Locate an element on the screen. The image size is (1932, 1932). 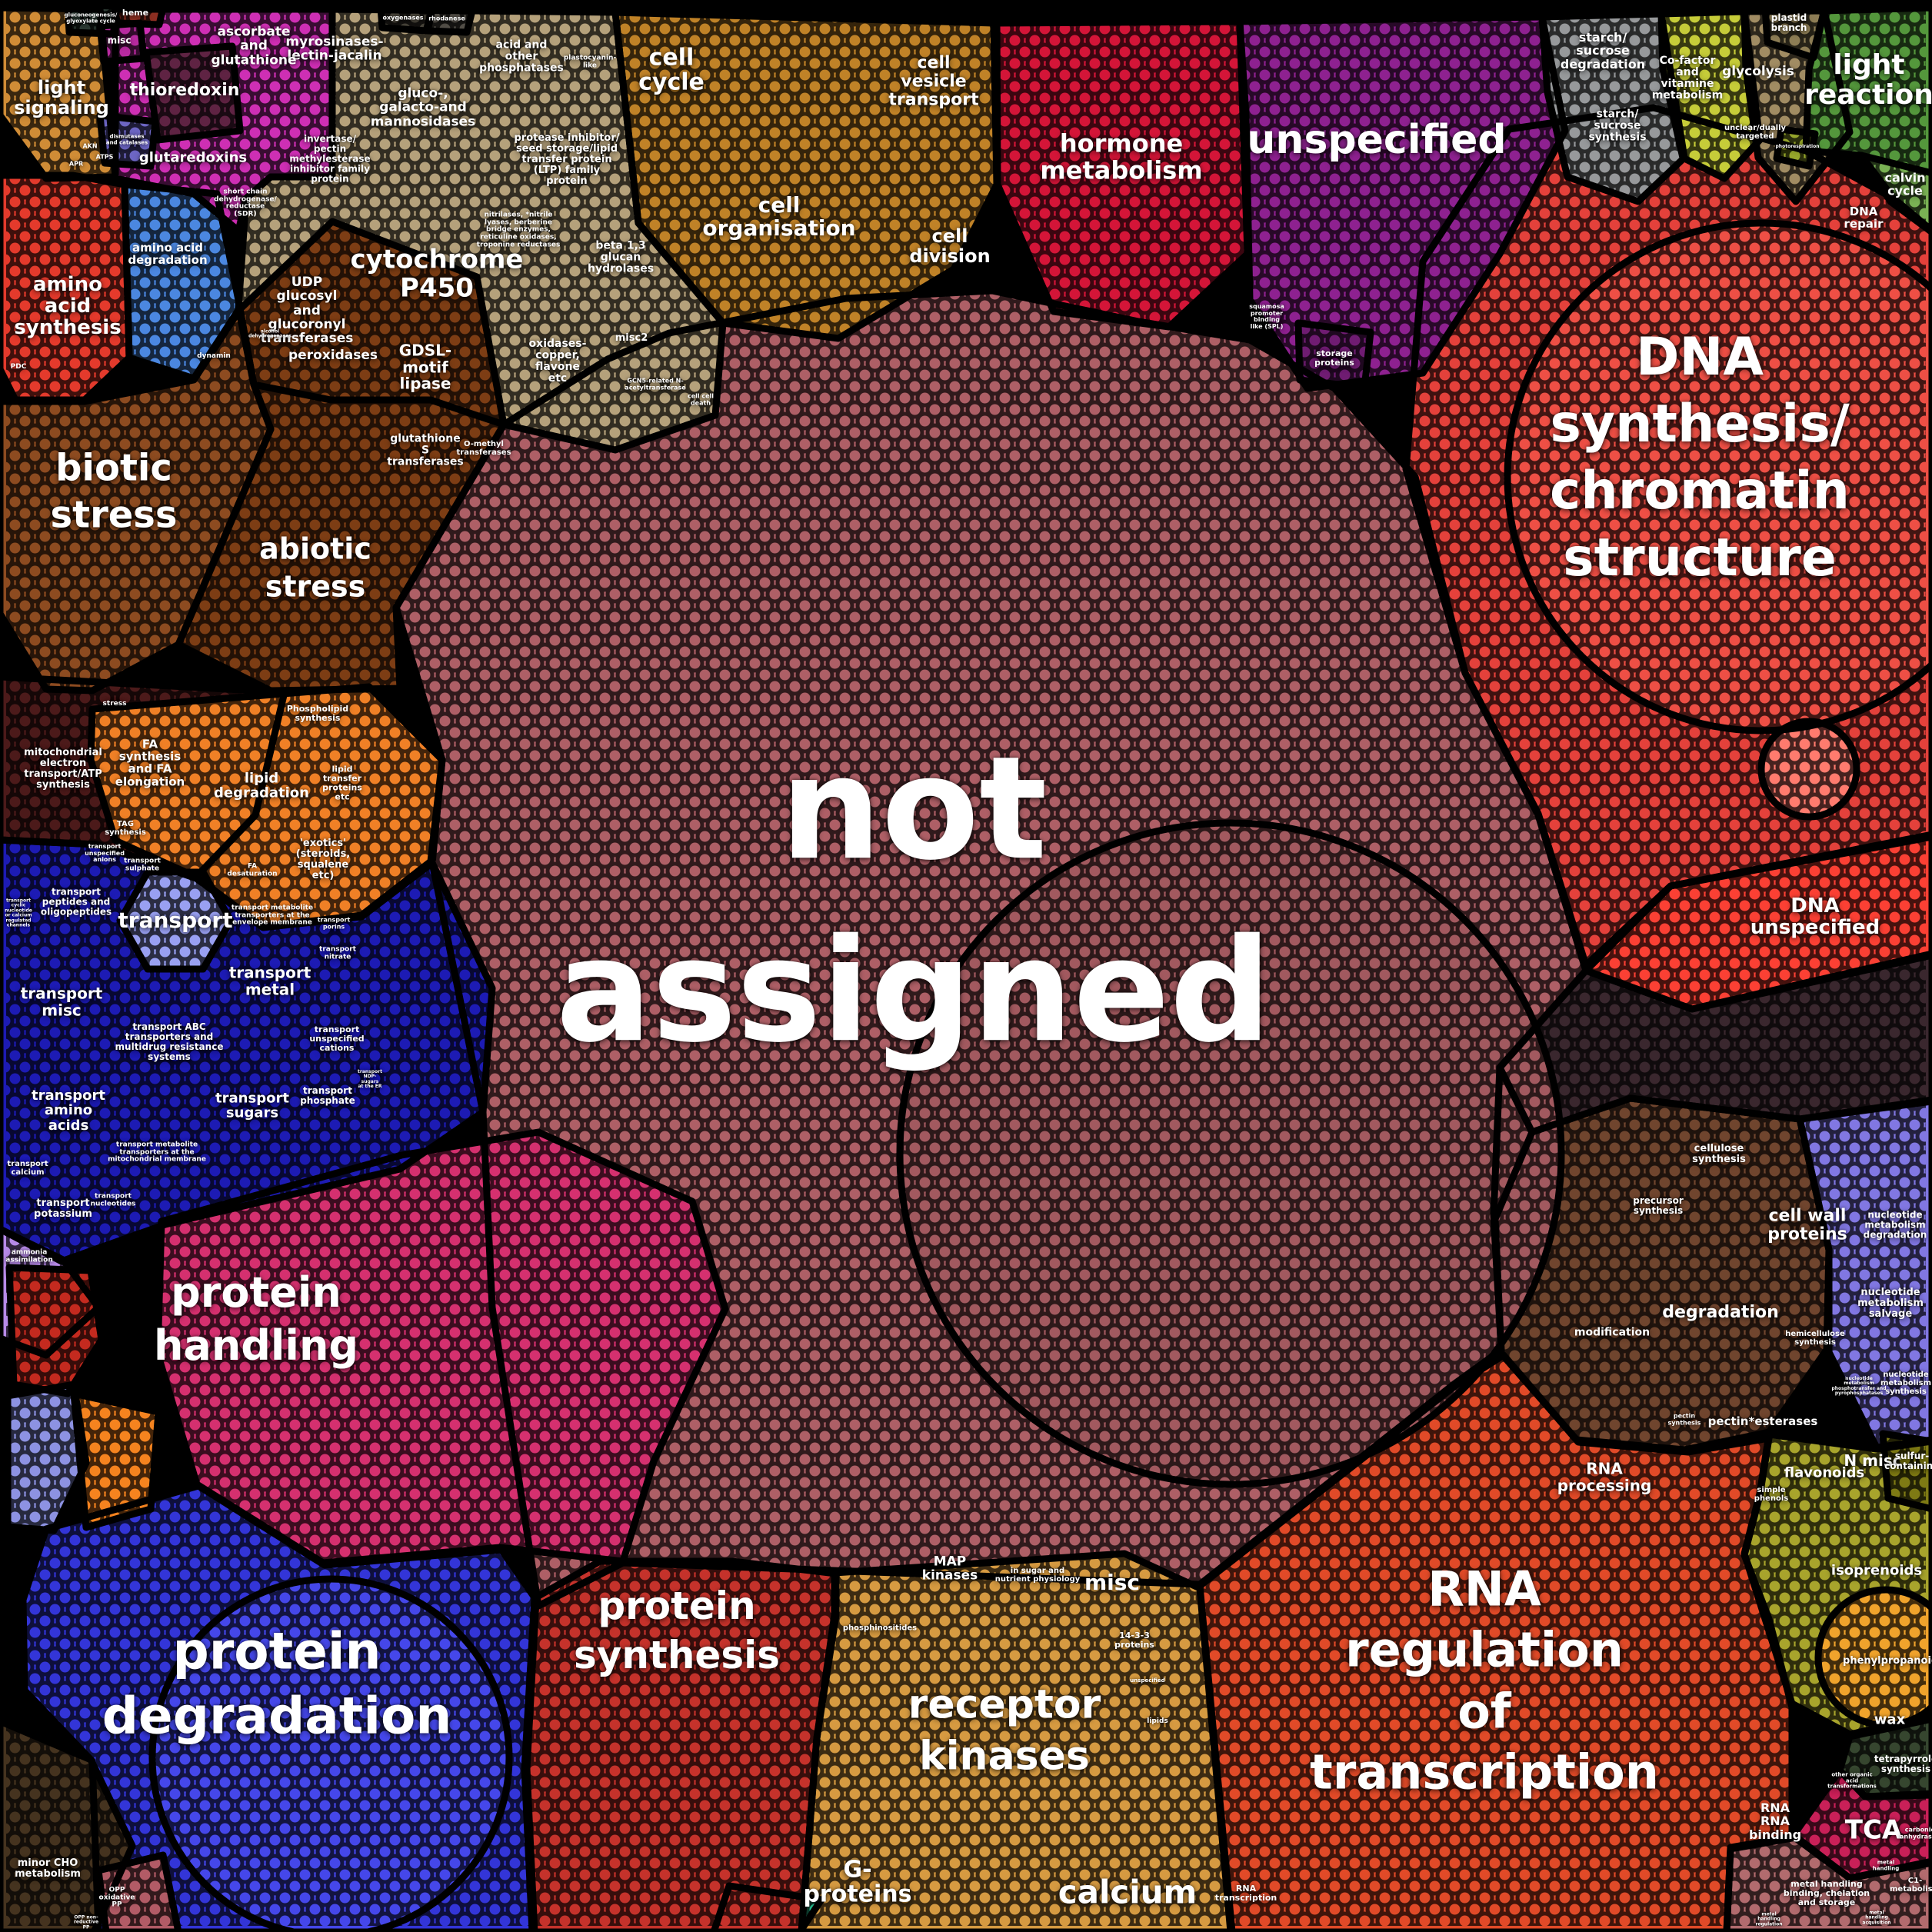
region-outline-amino-acid-degradation is located at coordinates (182, 281).